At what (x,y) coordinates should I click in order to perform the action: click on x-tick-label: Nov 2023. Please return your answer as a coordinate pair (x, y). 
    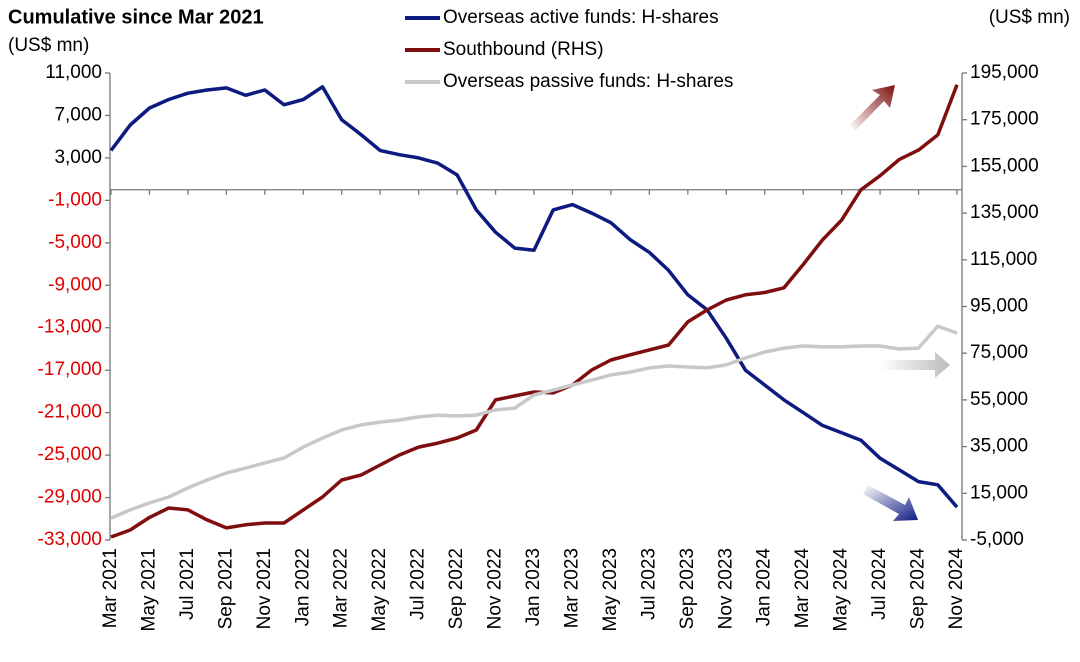
    Looking at the image, I should click on (725, 588).